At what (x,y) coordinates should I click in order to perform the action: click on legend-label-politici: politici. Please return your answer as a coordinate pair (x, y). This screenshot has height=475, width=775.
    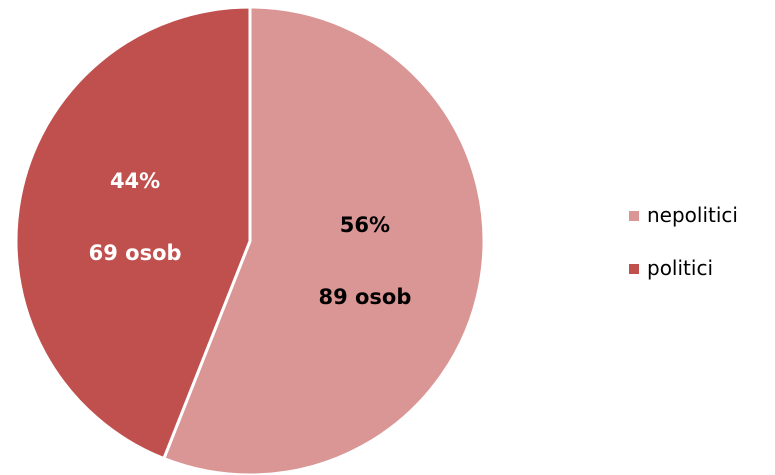
    Looking at the image, I should click on (680, 268).